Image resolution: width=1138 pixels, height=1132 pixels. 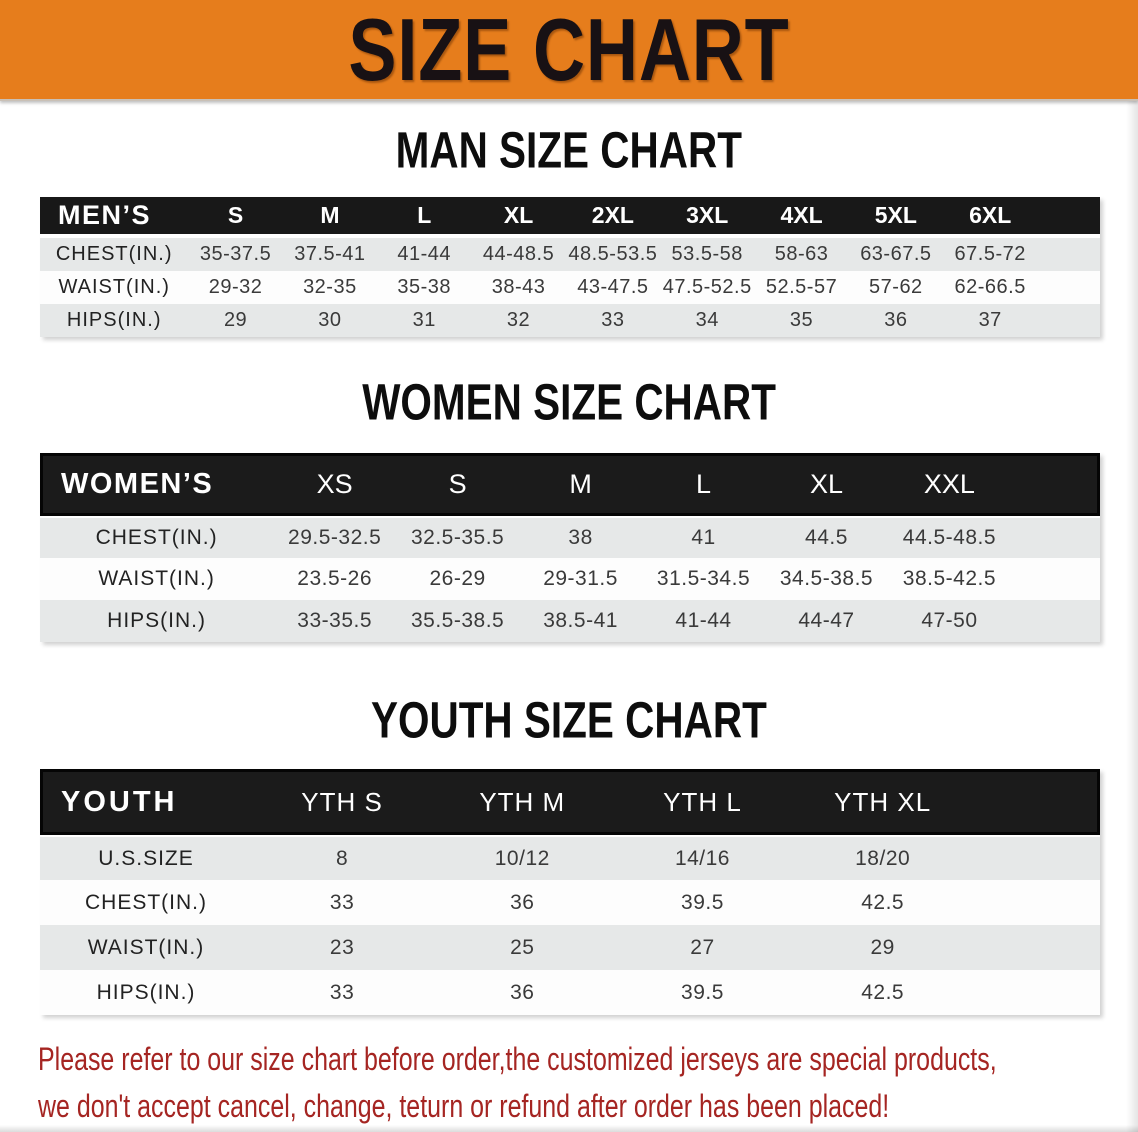 What do you see at coordinates (801, 254) in the screenshot?
I see `cell-value: 58-63` at bounding box center [801, 254].